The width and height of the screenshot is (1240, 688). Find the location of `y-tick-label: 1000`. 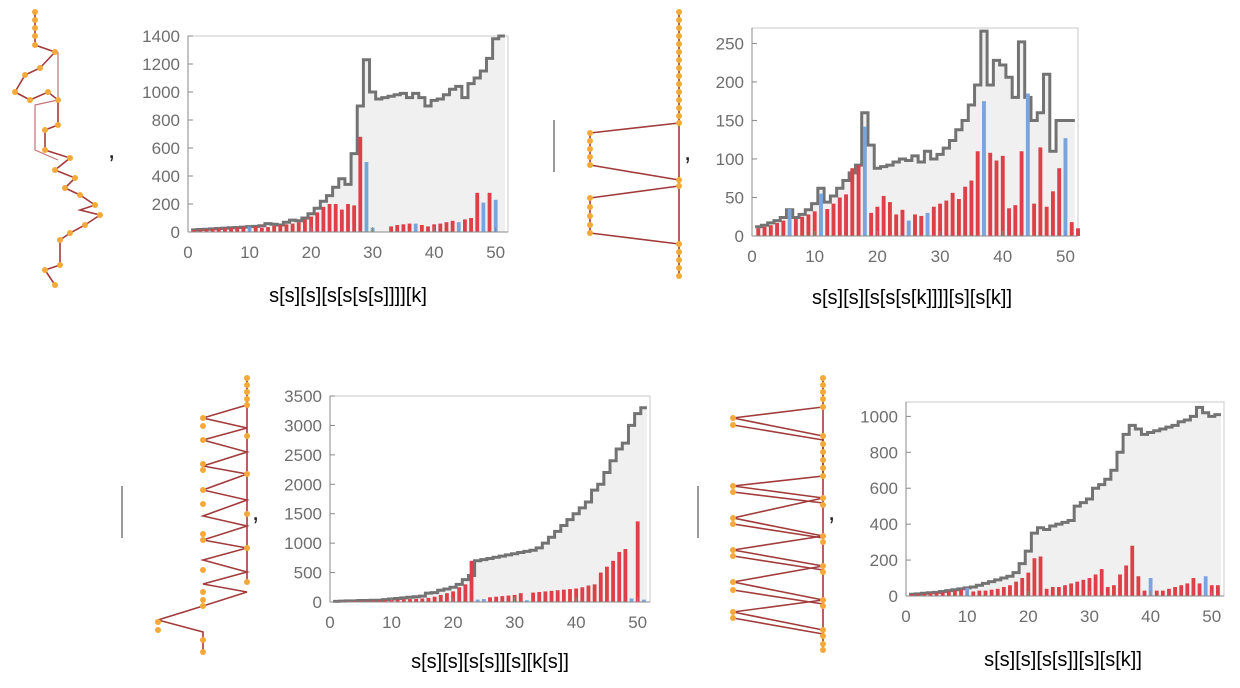

y-tick-label: 1000 is located at coordinates (161, 92).